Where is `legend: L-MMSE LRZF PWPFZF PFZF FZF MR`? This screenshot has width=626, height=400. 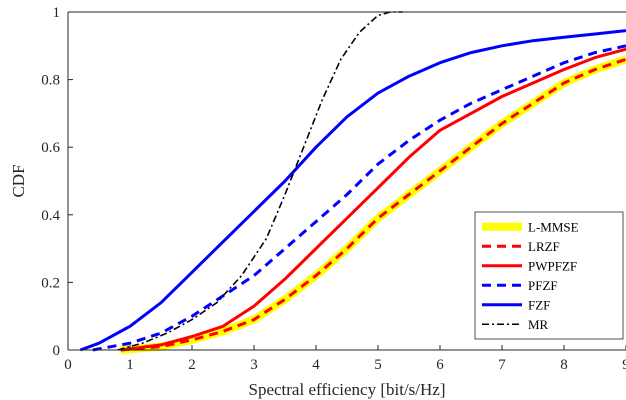 legend: L-MMSE LRZF PWPFZF PFZF FZF MR is located at coordinates (549, 275).